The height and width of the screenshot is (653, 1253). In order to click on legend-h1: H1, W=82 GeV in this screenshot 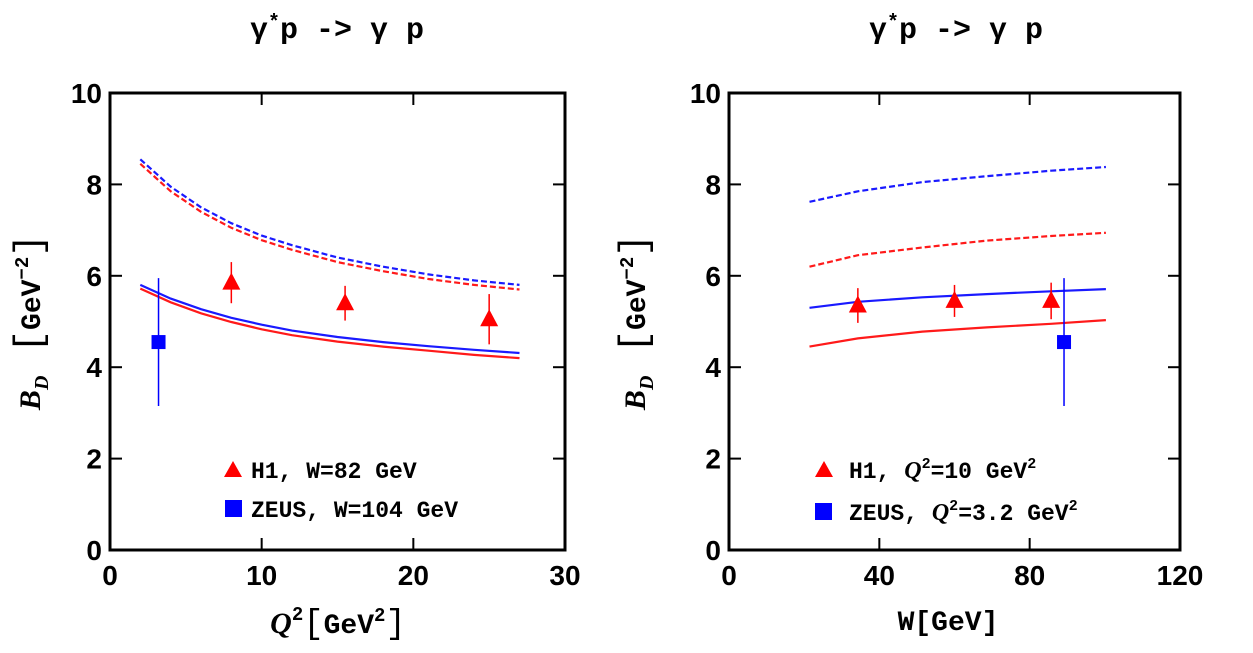, I will do `click(334, 472)`.